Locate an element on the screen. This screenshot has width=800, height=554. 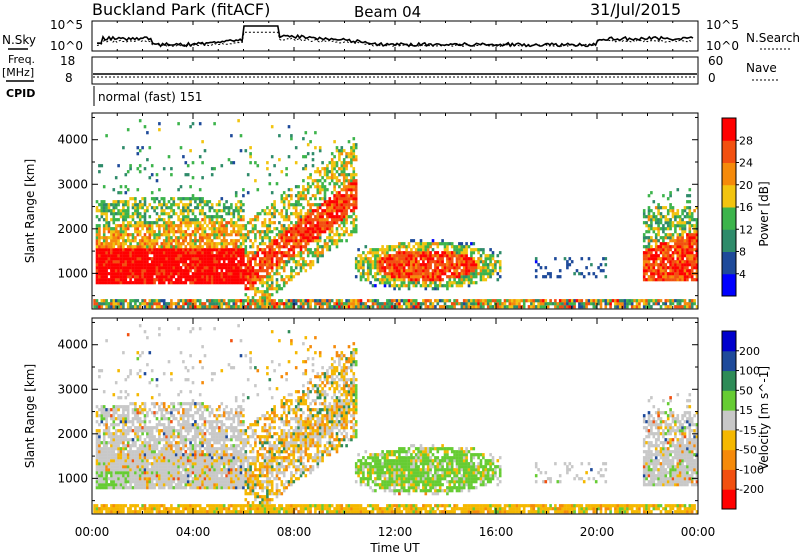
xtick-label: 16:00 is located at coordinates (496, 532).